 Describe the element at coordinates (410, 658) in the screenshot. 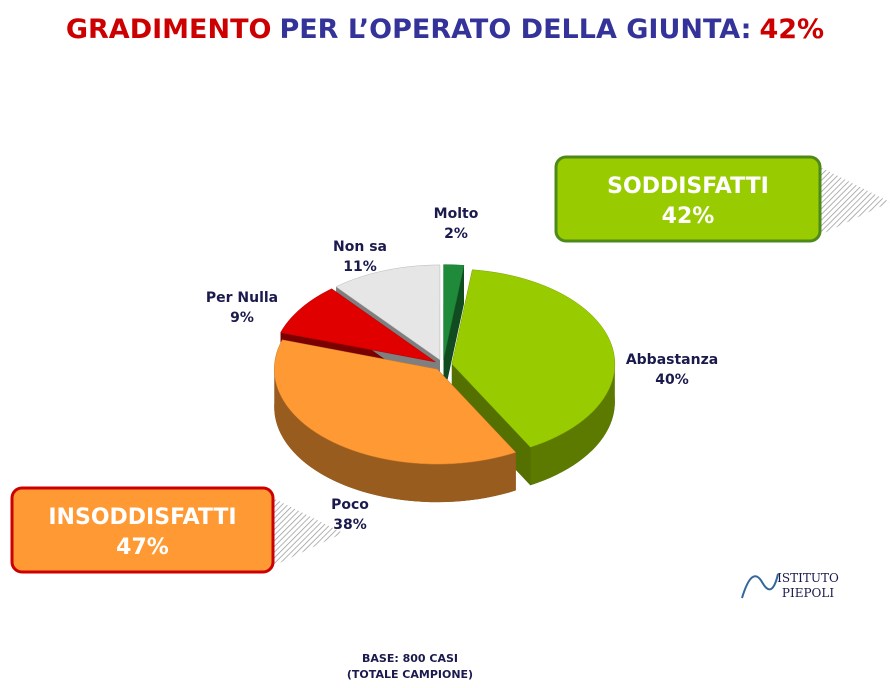

I see `note: BASE: 800 CASI` at that location.